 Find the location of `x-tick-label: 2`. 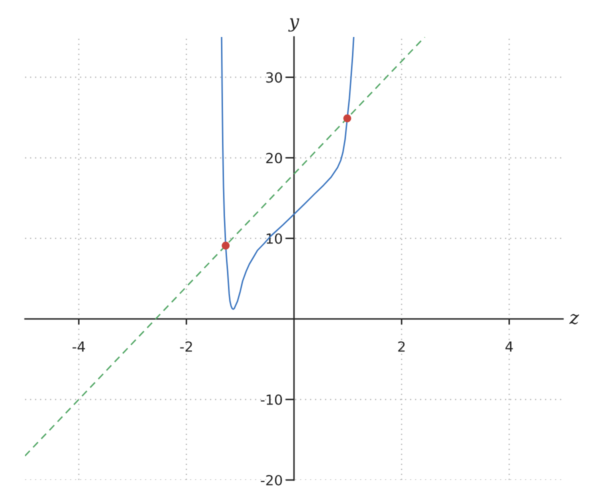

x-tick-label: 2 is located at coordinates (401, 346).